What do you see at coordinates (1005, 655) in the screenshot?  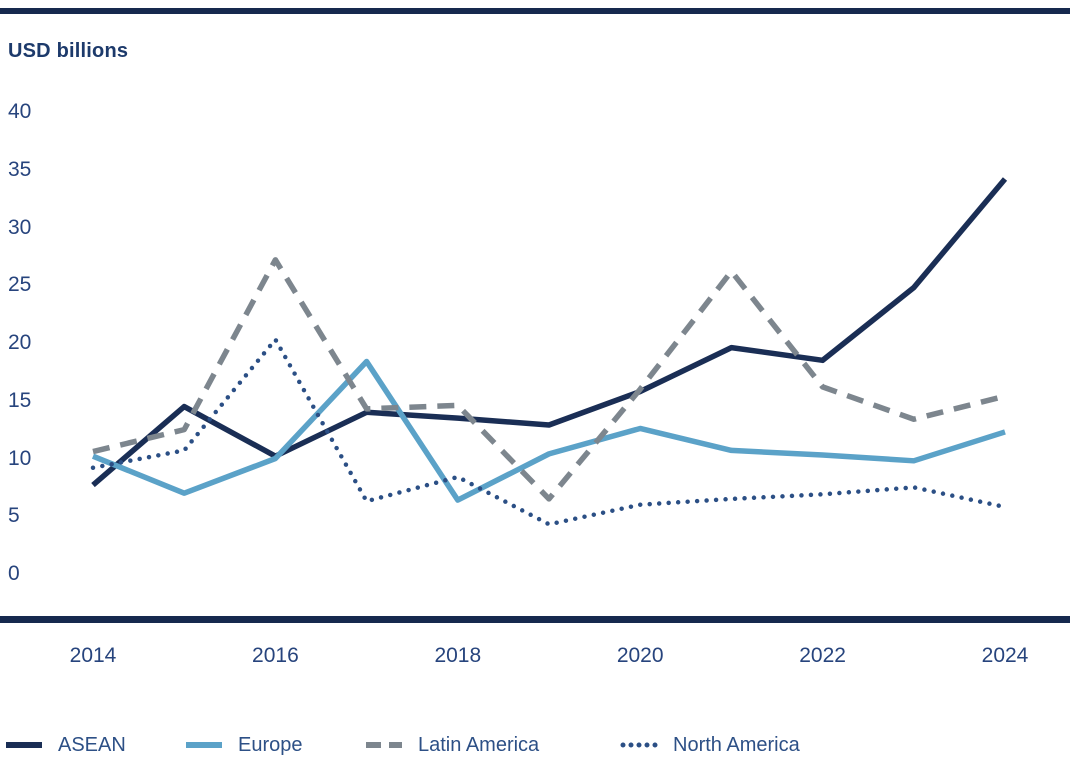 I see `x-axis-tick-label: 2024` at bounding box center [1005, 655].